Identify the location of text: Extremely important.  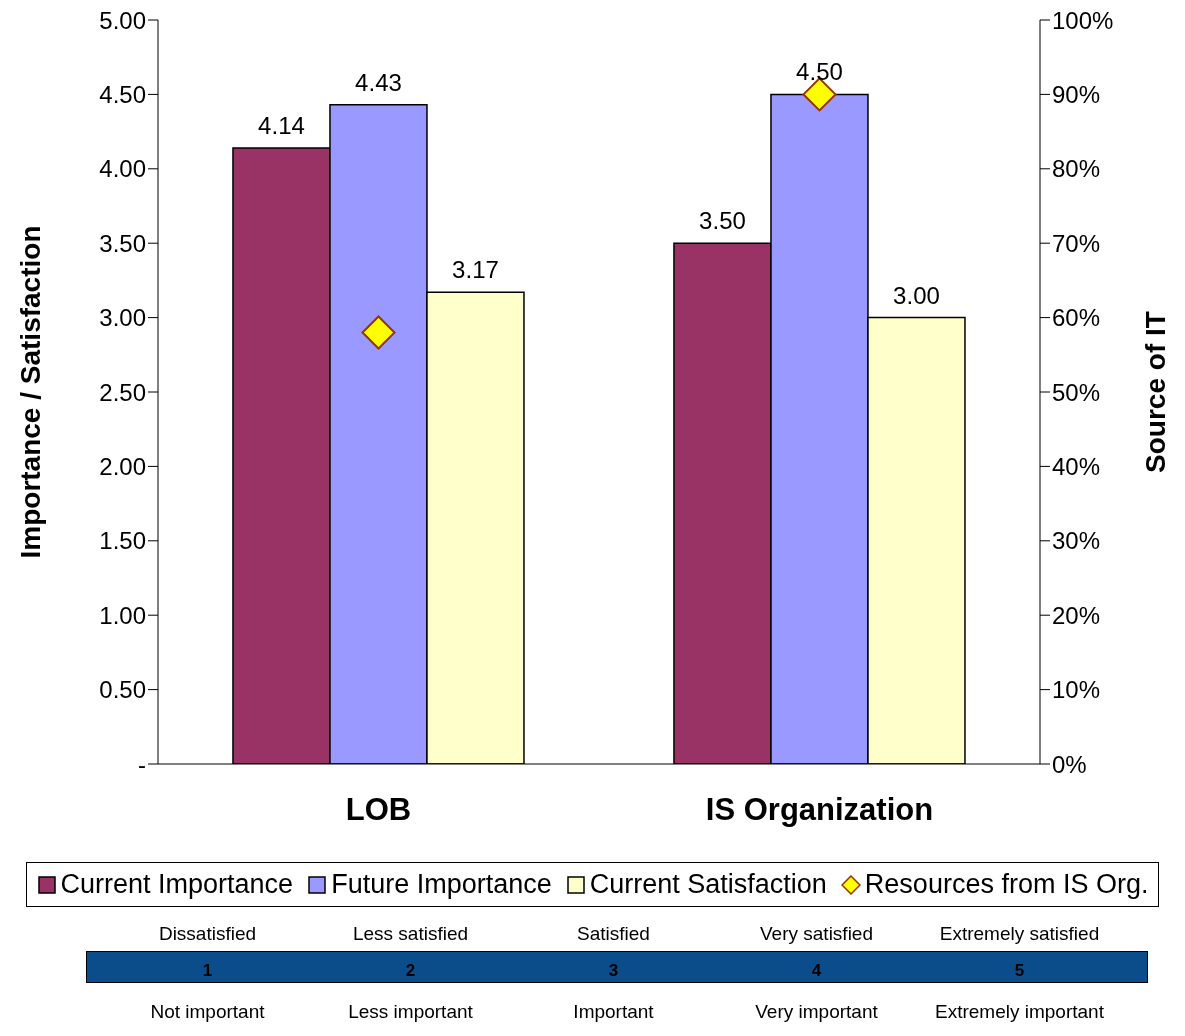
(1019, 1012).